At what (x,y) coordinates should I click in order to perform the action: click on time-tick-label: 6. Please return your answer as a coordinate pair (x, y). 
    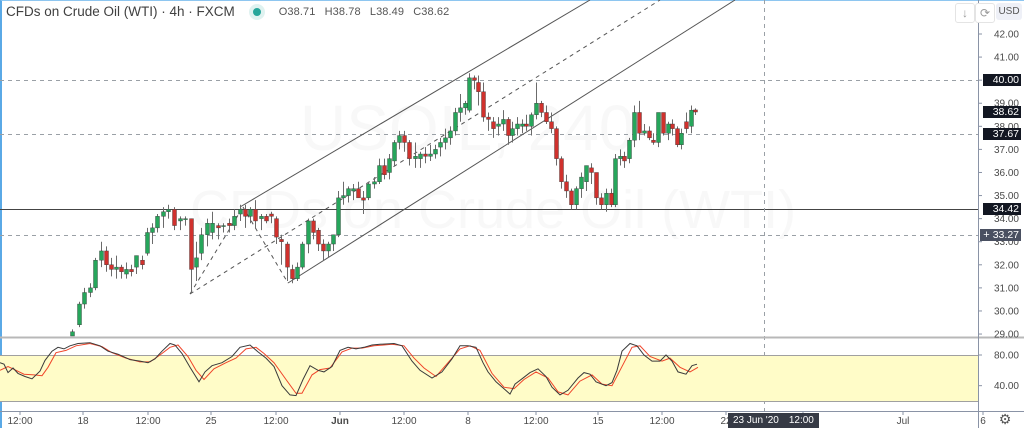
    Looking at the image, I should click on (983, 421).